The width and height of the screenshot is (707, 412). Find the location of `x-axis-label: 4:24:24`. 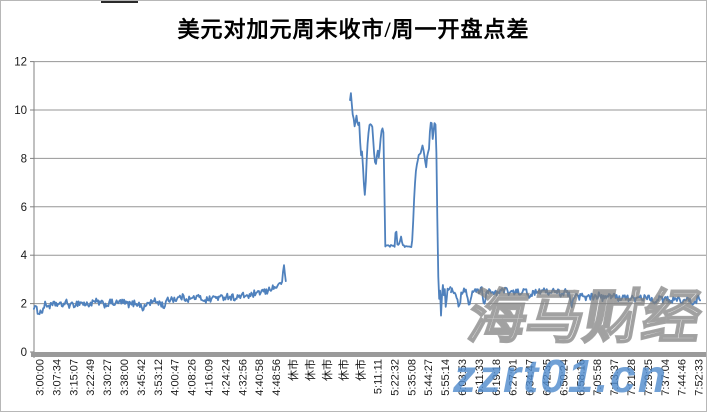

x-axis-label: 4:24:24 is located at coordinates (226, 377).